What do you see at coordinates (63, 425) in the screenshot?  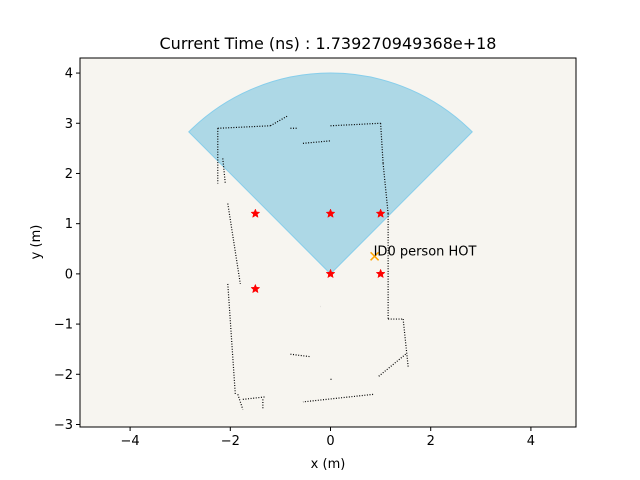 I see `y-tick-label: −3` at bounding box center [63, 425].